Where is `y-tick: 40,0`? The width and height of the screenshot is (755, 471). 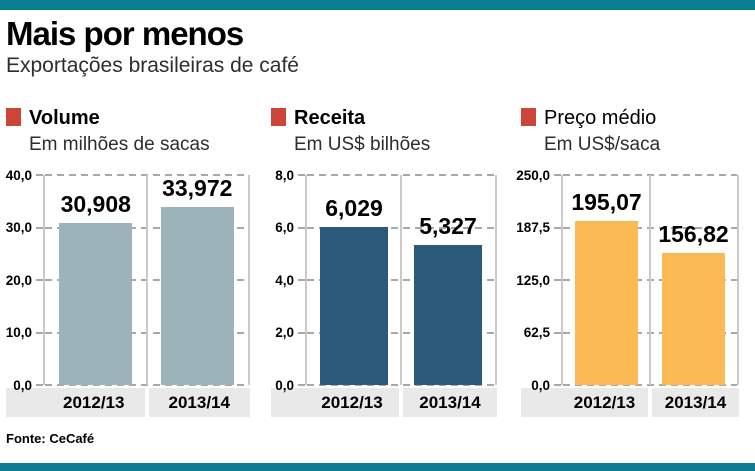
y-tick: 40,0 is located at coordinates (24, 175).